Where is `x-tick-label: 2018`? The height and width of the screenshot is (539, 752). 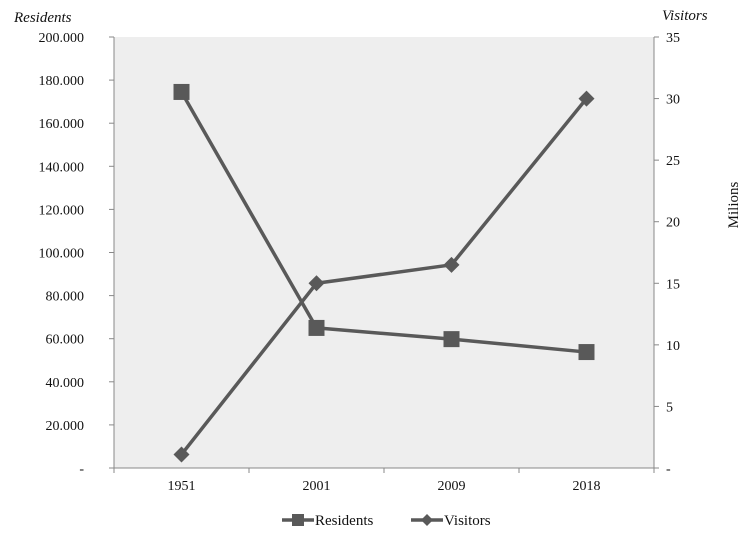
x-tick-label: 2018 is located at coordinates (587, 486).